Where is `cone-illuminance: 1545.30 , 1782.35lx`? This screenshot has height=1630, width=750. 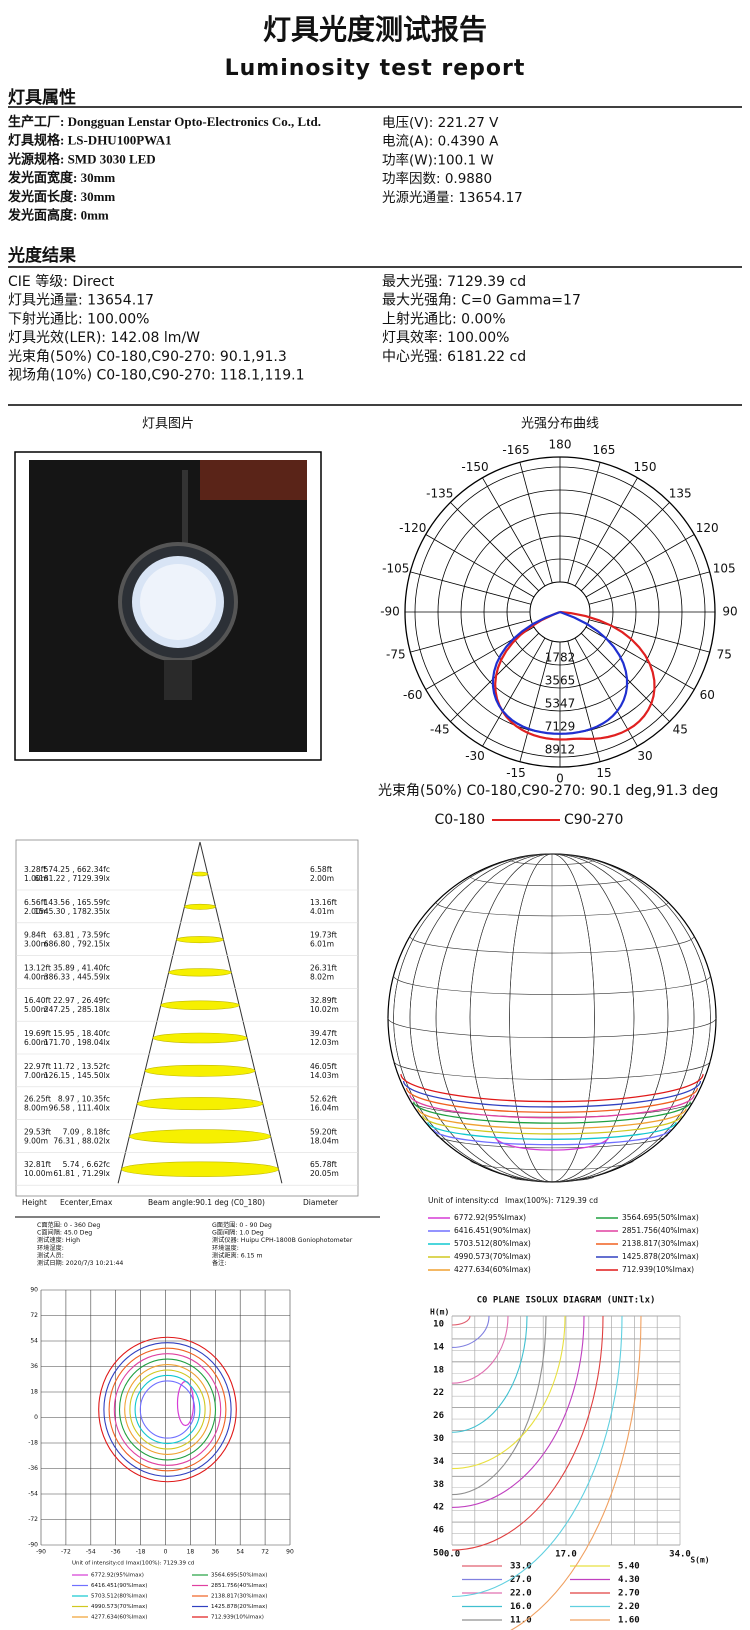 cone-illuminance: 1545.30 , 1782.35lx is located at coordinates (72, 911).